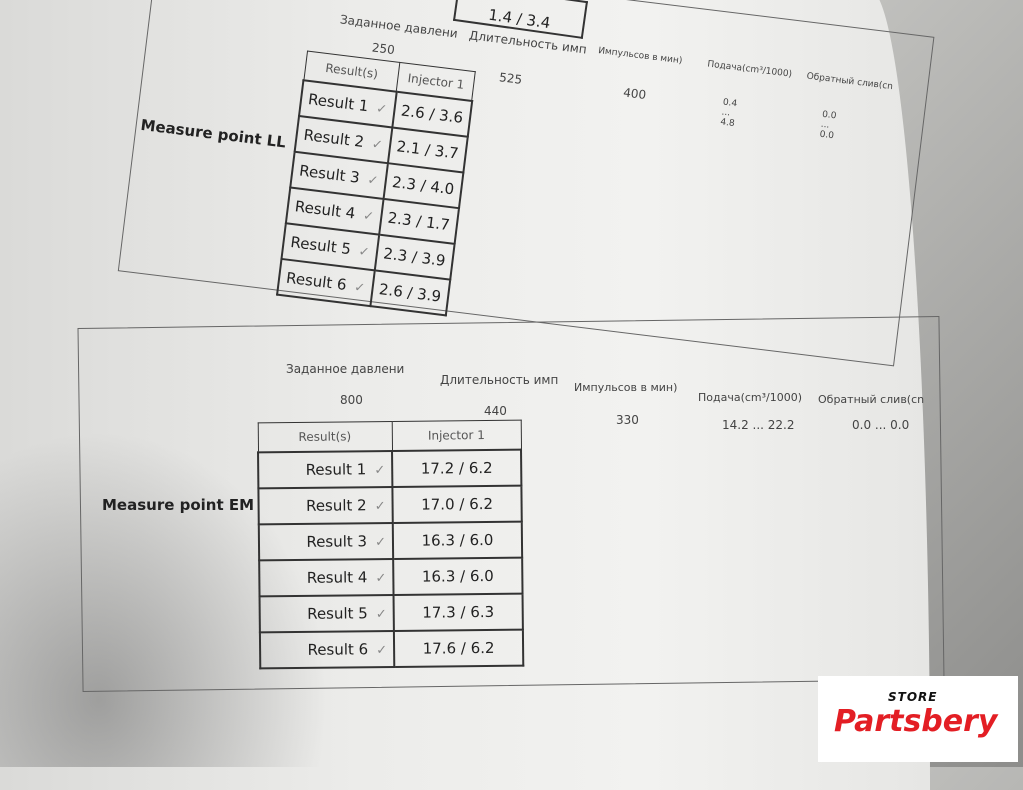 The width and height of the screenshot is (1023, 790). Describe the element at coordinates (458, 612) in the screenshot. I see `result-value: 17.3 / 6.3` at that location.